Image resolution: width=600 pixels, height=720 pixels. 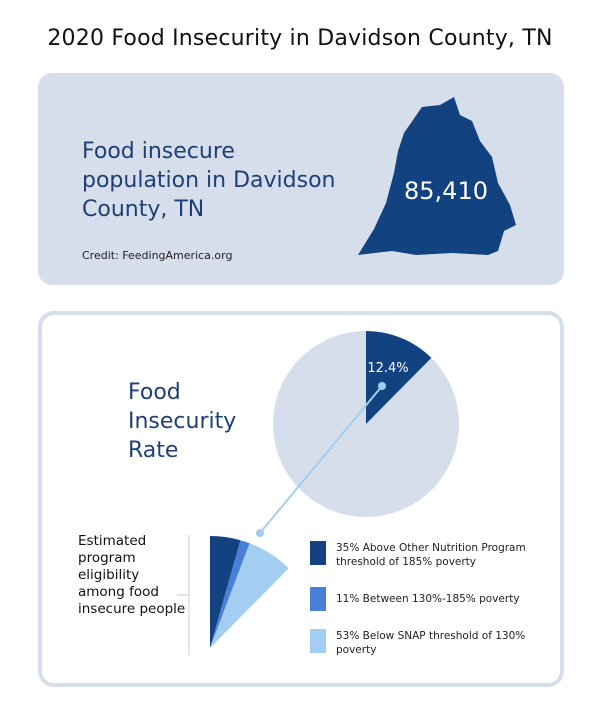 What do you see at coordinates (260, 533) in the screenshot?
I see `connector-dot-end` at bounding box center [260, 533].